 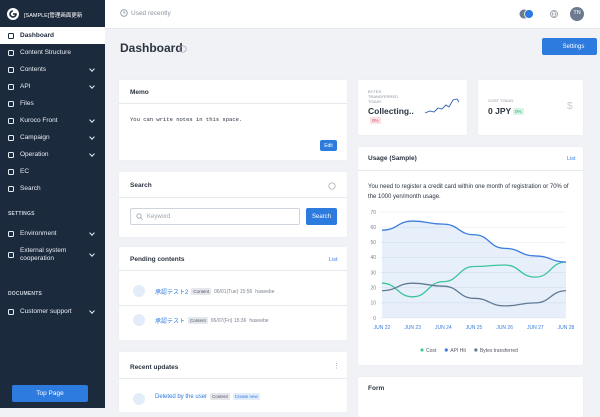 What do you see at coordinates (373, 273) in the screenshot?
I see `y-tick-label: 30` at bounding box center [373, 273].